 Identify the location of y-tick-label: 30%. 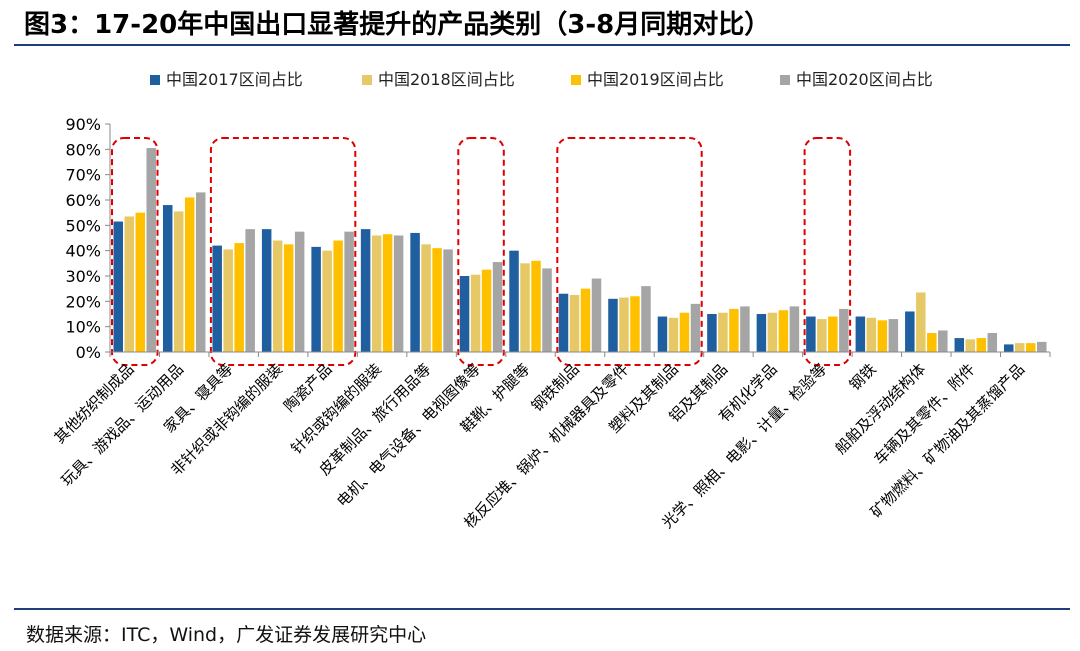
(83, 276).